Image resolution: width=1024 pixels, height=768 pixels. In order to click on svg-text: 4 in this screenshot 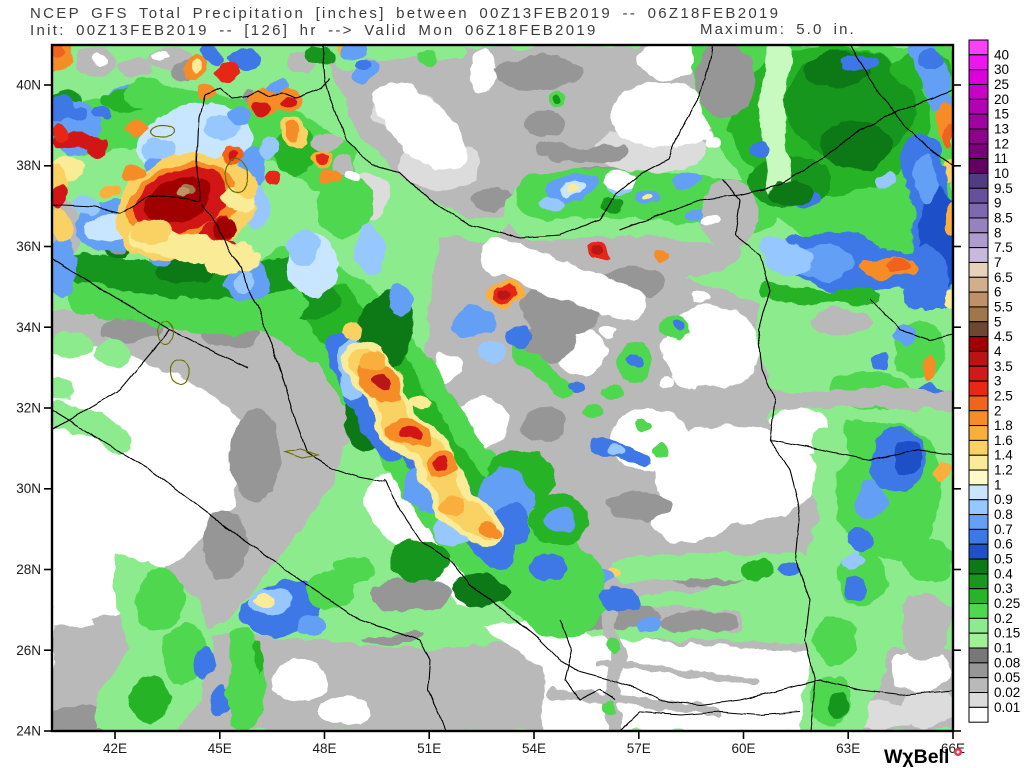, I will do `click(998, 351)`.